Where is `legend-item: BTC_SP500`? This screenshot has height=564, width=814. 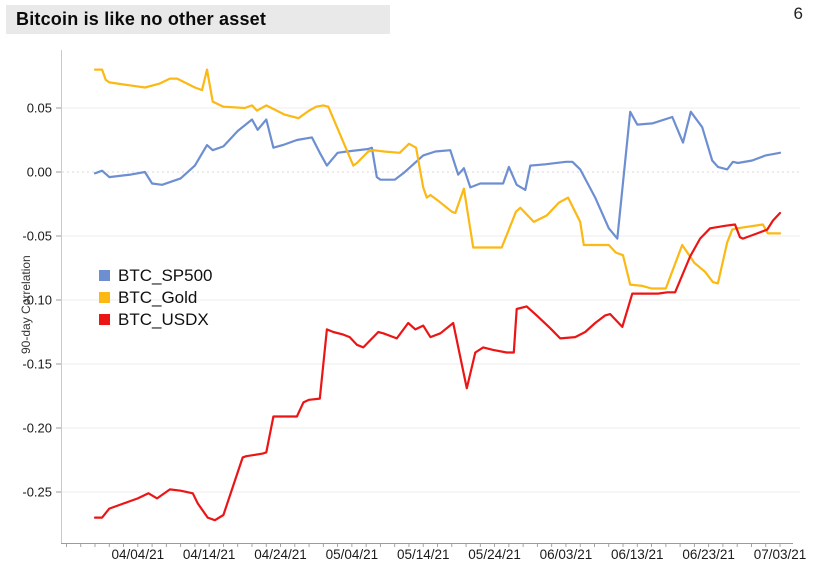
legend-item: BTC_SP500 is located at coordinates (156, 275).